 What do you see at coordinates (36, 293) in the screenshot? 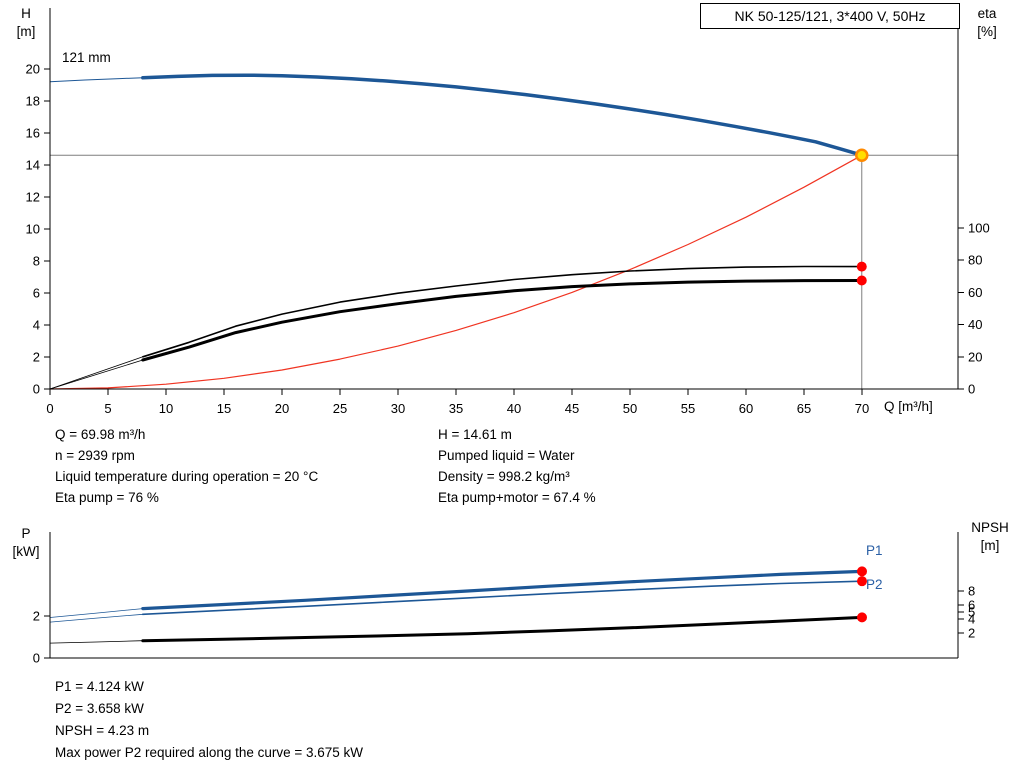
I see `y-left-tick-label: 6` at bounding box center [36, 293].